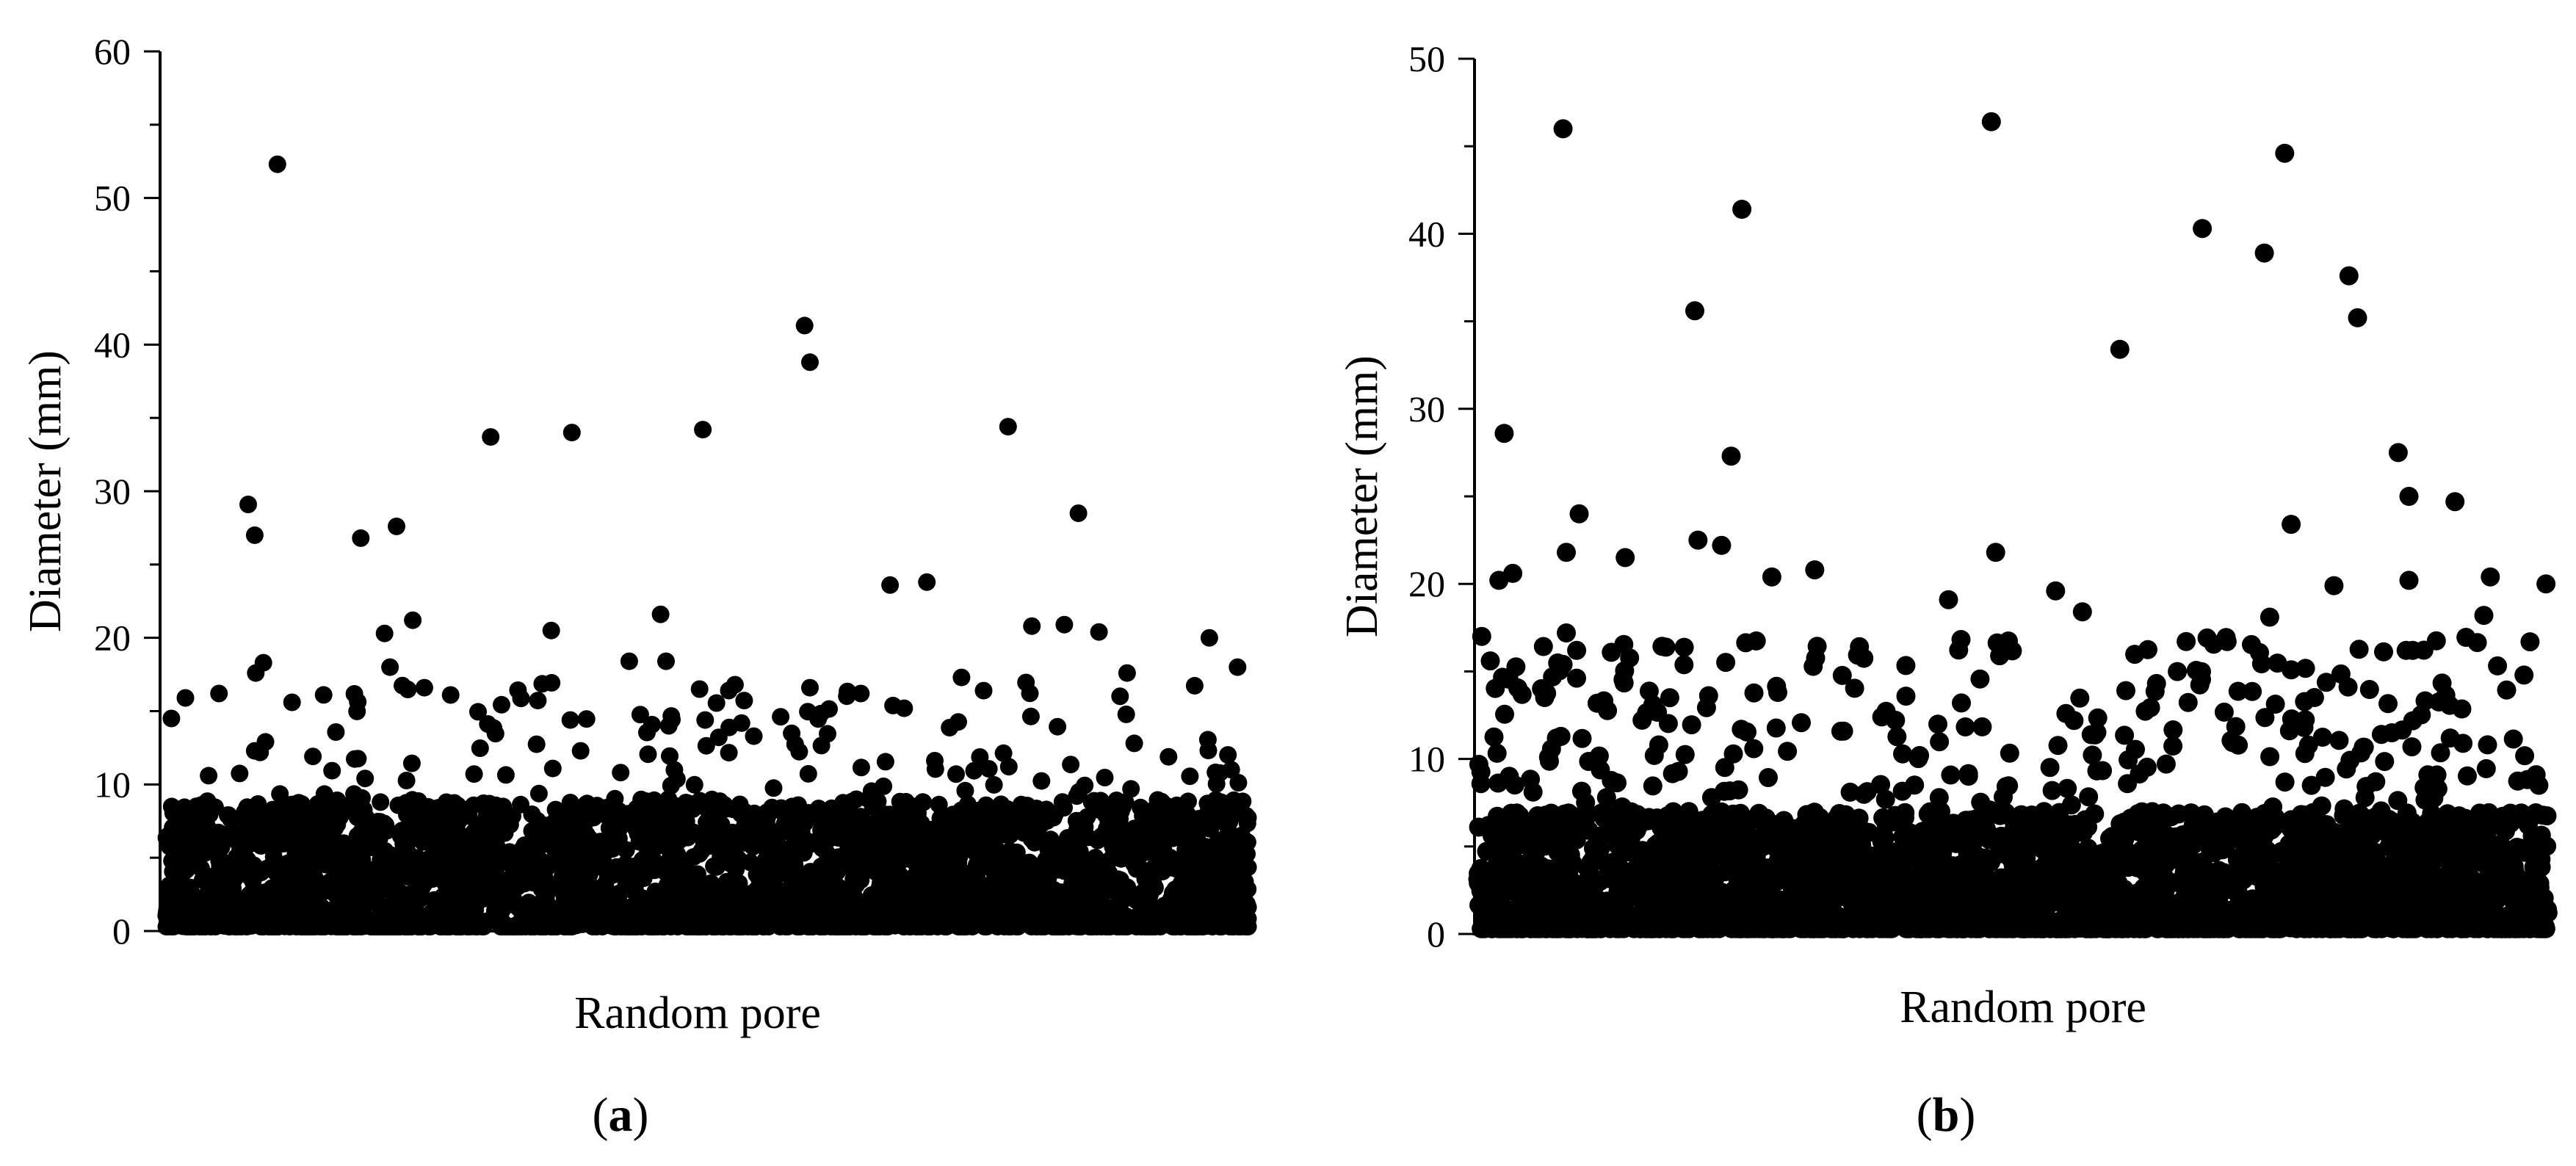 This screenshot has height=1166, width=2576. What do you see at coordinates (697, 1013) in the screenshot?
I see `x-axis-title-a: Random pore` at bounding box center [697, 1013].